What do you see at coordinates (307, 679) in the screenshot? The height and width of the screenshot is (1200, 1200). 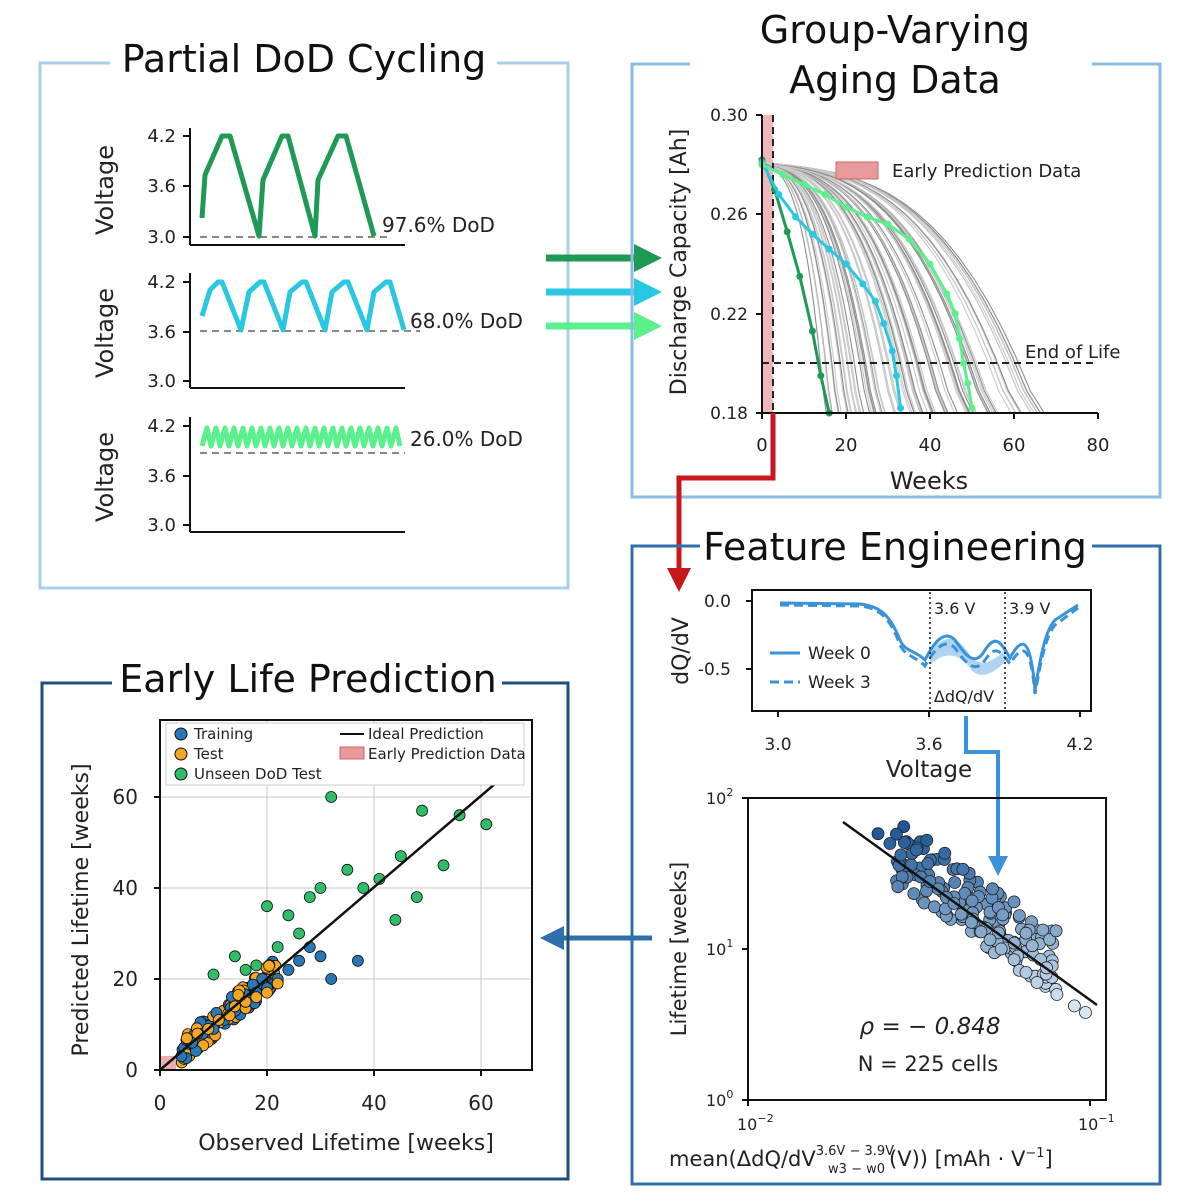 I see `panel-prediction-title: Early Life Prediction` at bounding box center [307, 679].